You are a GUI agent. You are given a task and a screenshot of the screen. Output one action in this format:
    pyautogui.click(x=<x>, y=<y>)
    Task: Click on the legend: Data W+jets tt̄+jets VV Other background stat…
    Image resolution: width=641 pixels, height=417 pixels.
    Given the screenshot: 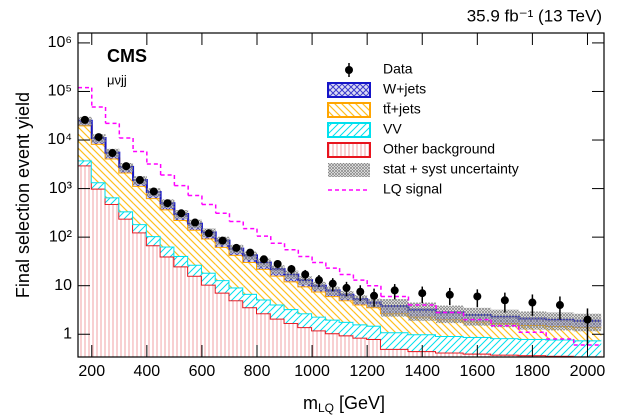 What is the action you would take?
    pyautogui.click(x=423, y=129)
    